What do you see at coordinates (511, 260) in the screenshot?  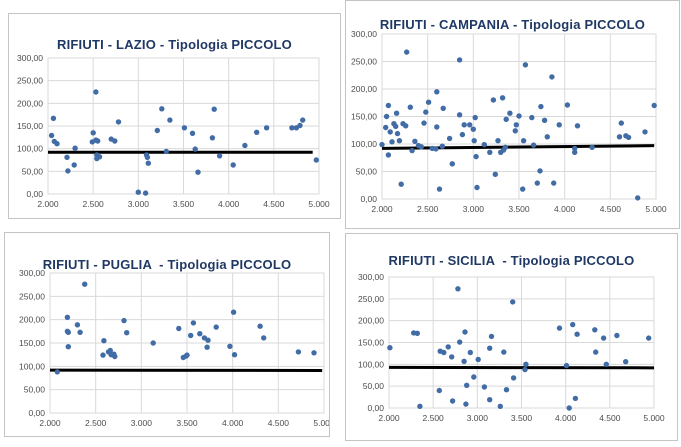 I see `chart-title-sicilia: RIFIUTI - SICILIA - Tipologia PICCOLO` at bounding box center [511, 260].